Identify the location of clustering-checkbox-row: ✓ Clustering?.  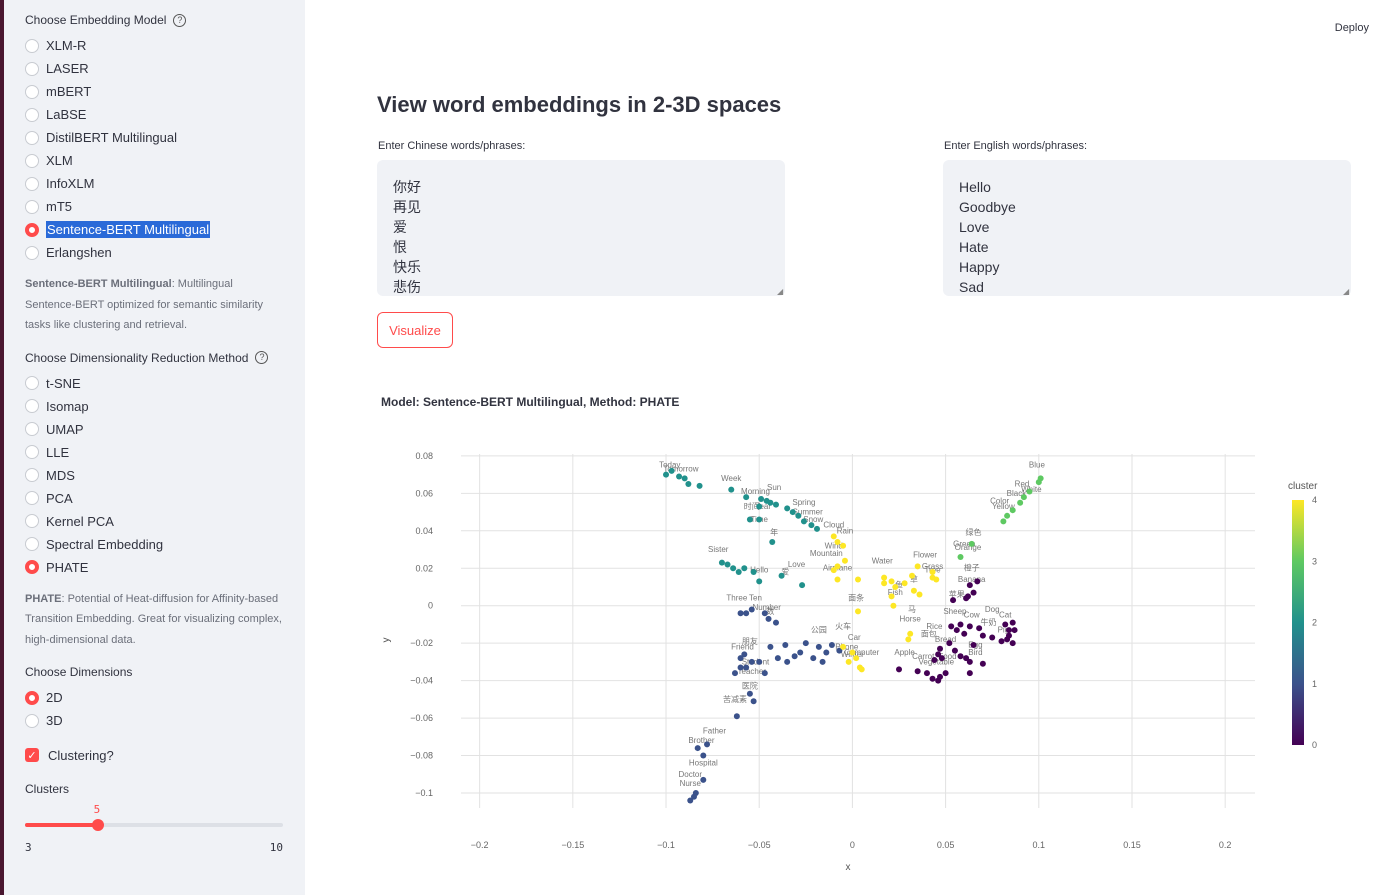
(154, 755).